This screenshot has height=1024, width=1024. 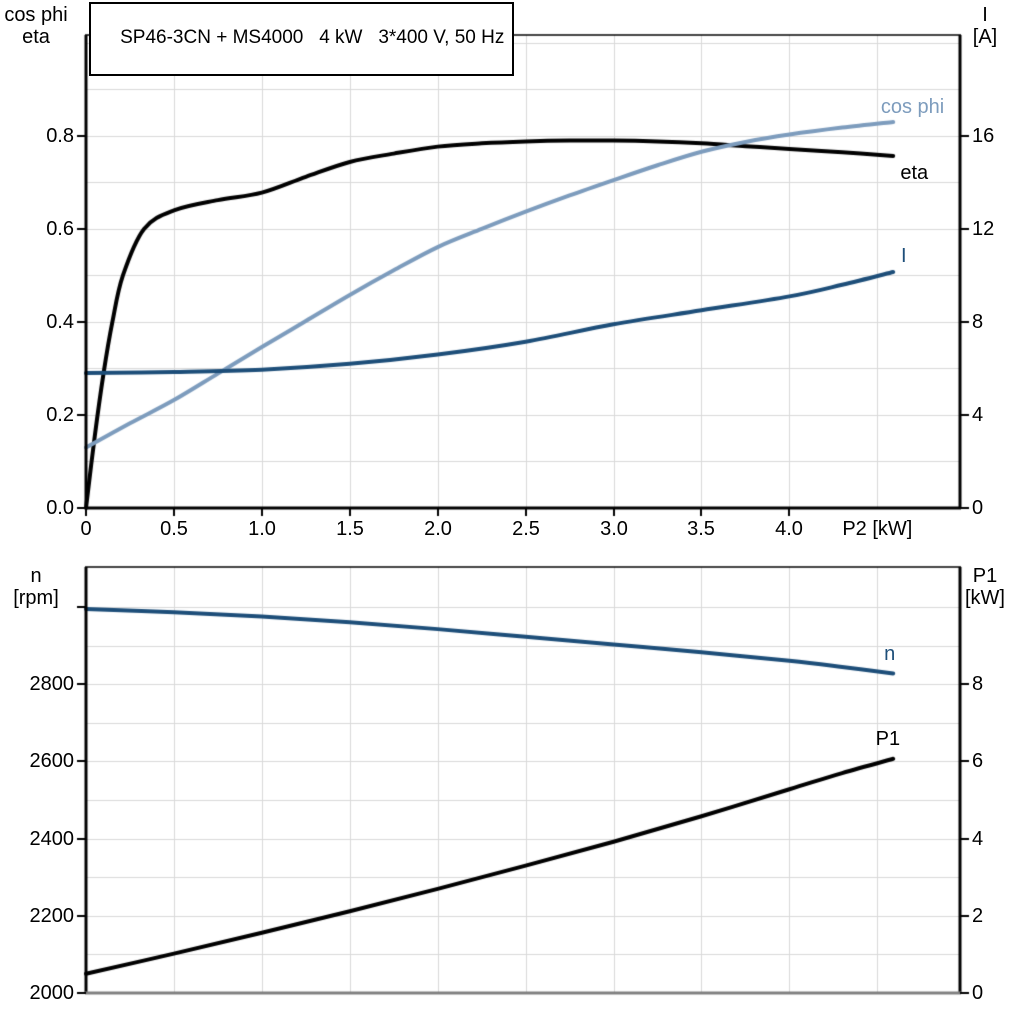 I want to click on left-tick-label: 2800, so click(x=52, y=684).